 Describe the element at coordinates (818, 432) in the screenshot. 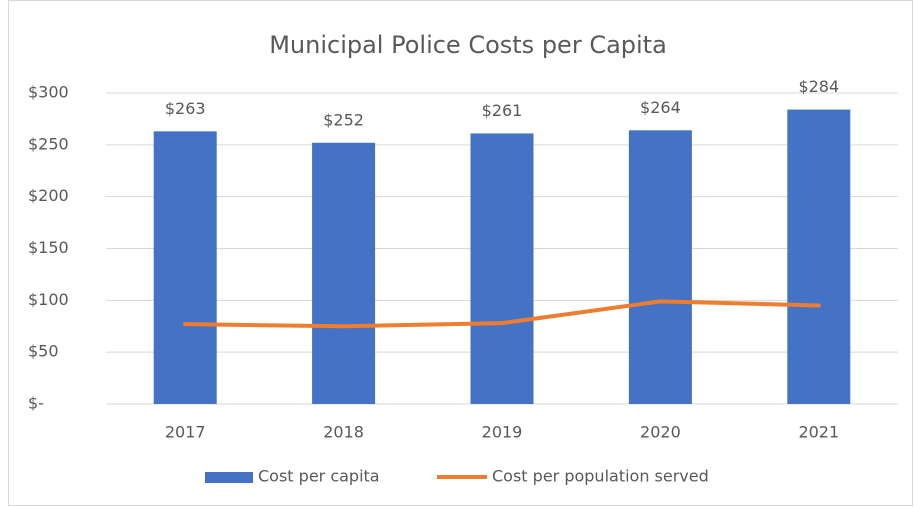

I see `x-tick-label: 2021` at that location.